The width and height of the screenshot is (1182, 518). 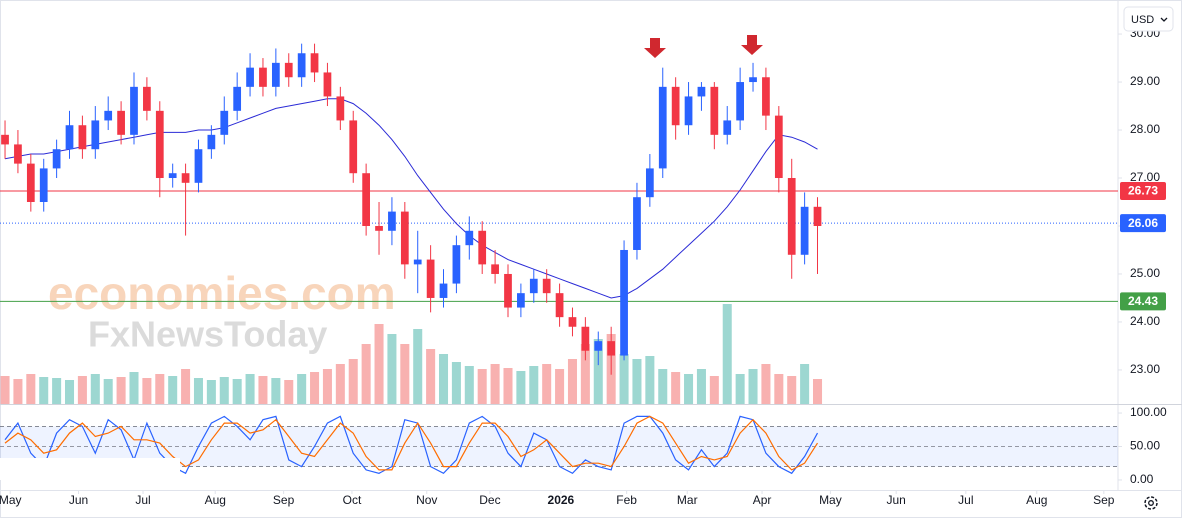 What do you see at coordinates (1145, 273) in the screenshot?
I see `y-tick-label: 25.00` at bounding box center [1145, 273].